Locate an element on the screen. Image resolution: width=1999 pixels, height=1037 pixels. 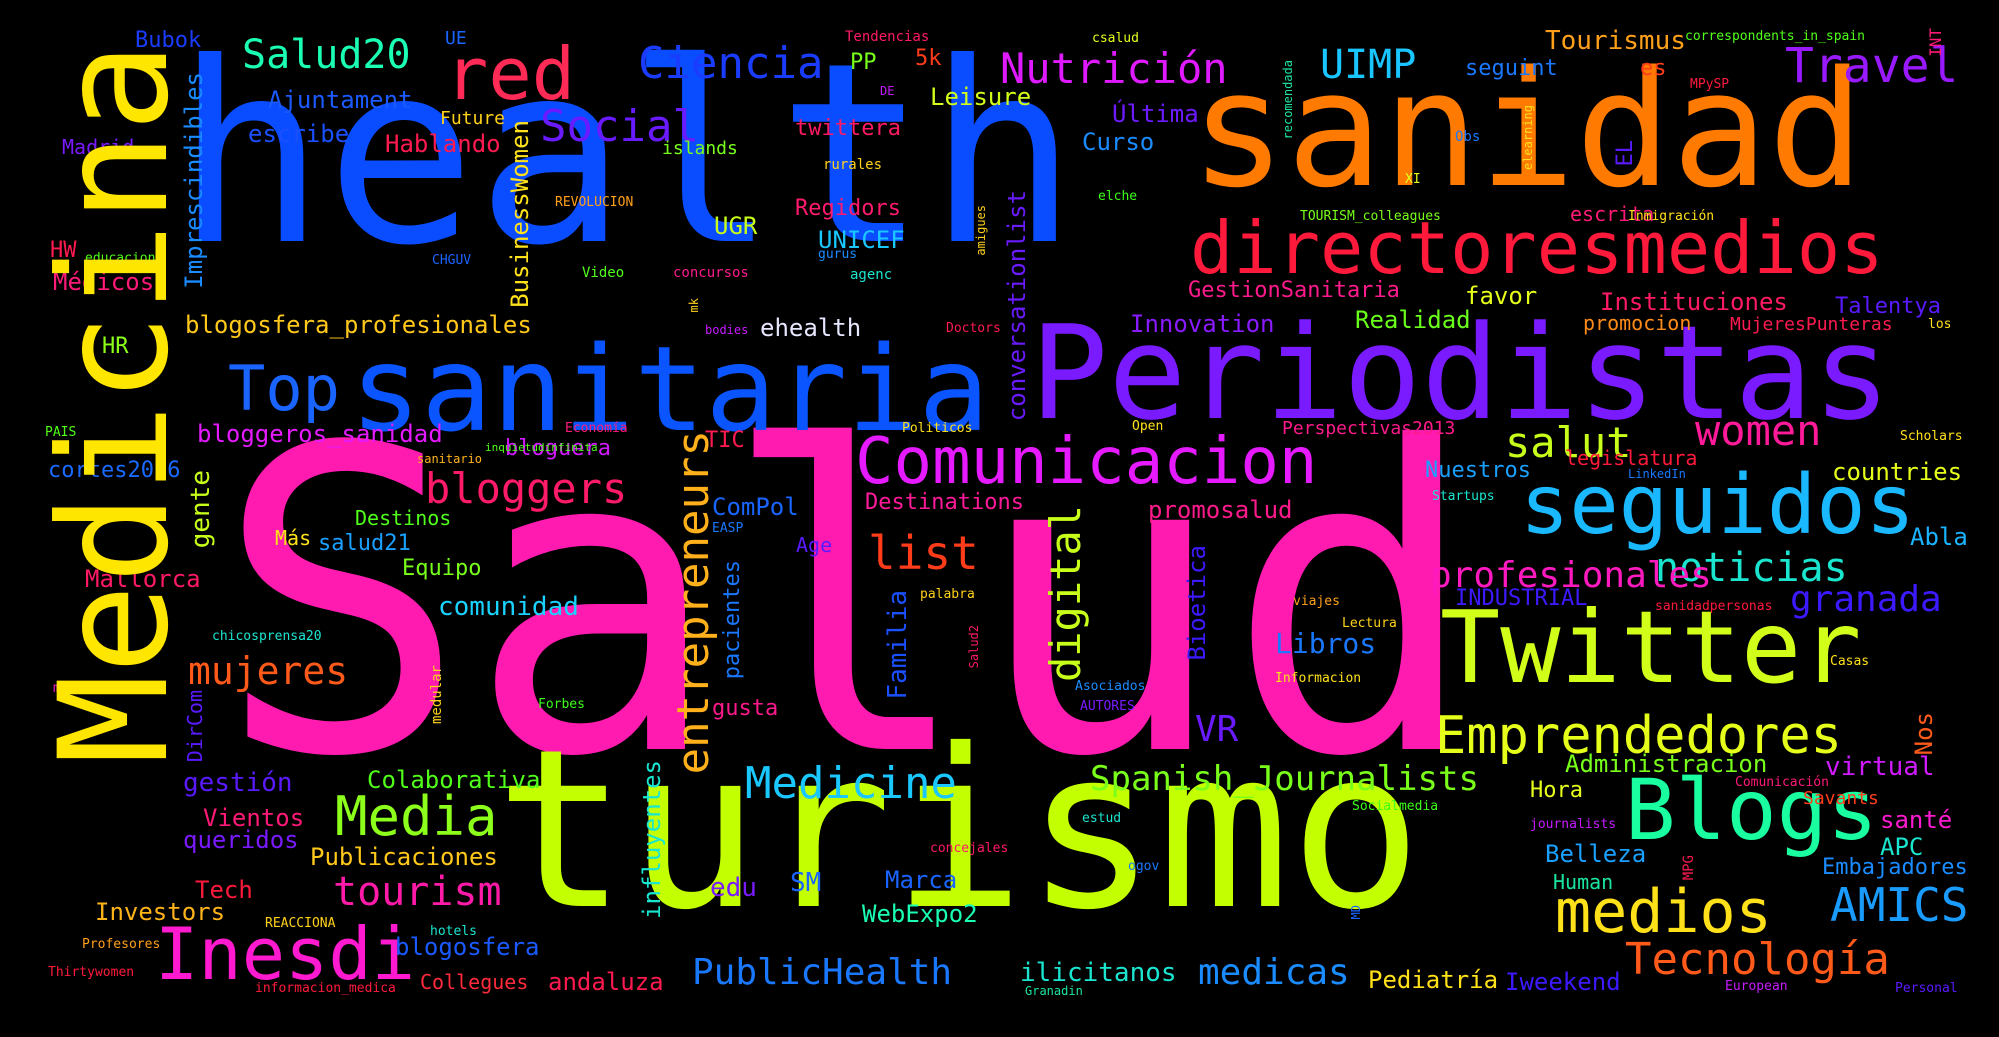
word-destinos: Destinos is located at coordinates (403, 518).